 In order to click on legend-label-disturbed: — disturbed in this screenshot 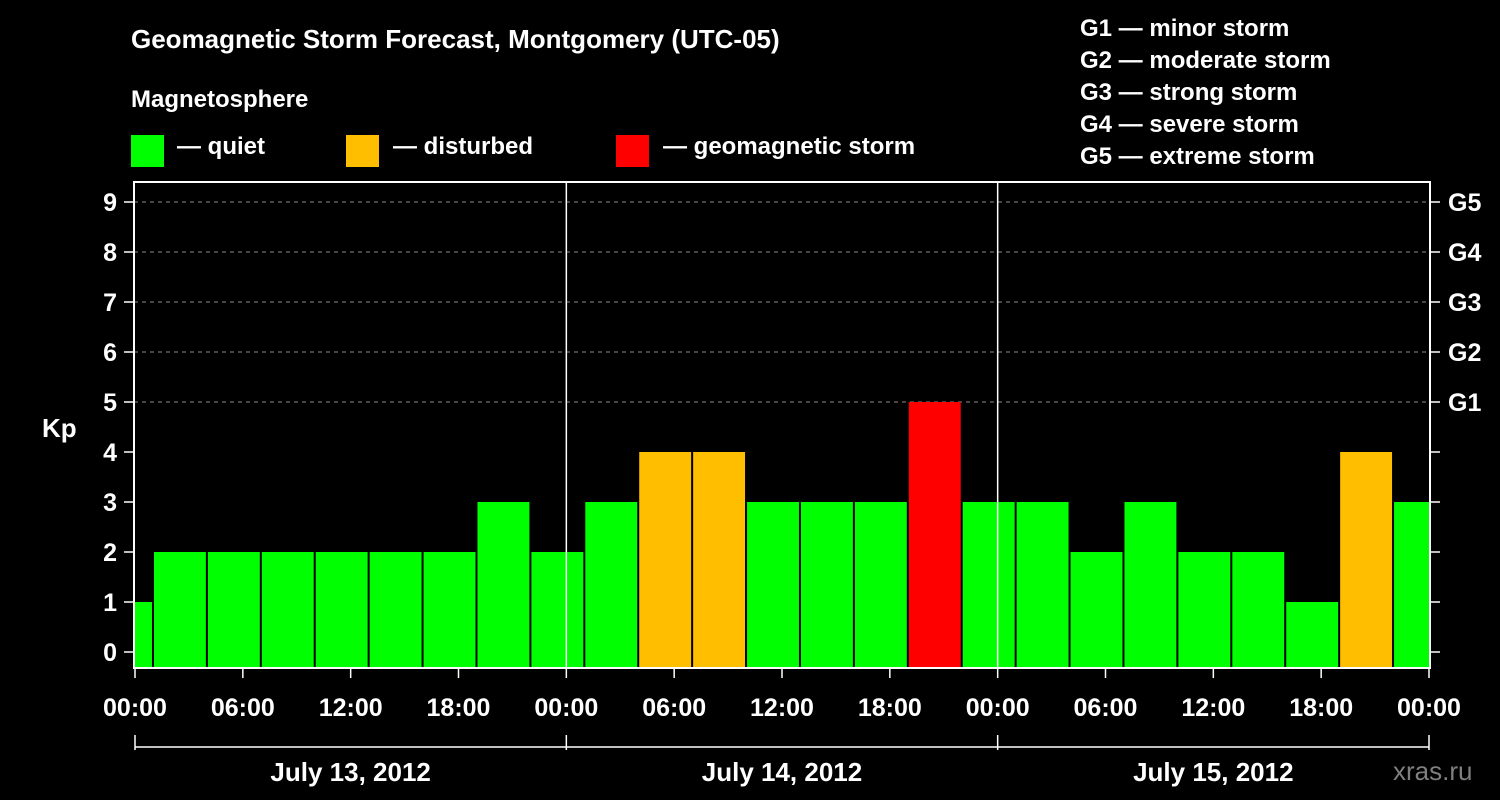, I will do `click(463, 146)`.